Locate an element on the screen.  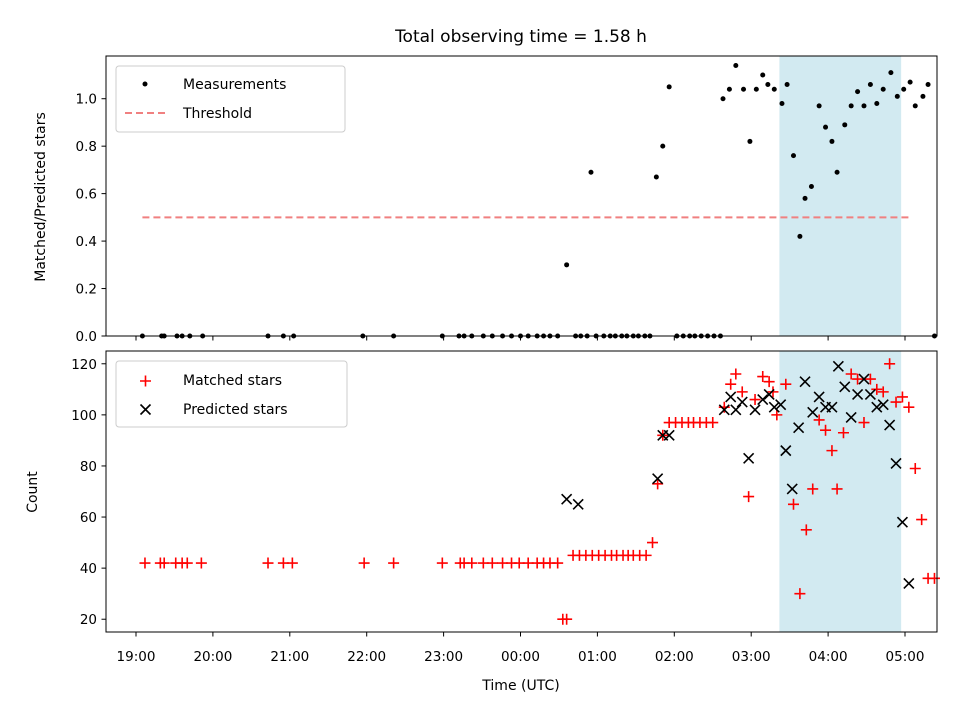
bottom-legend: Matched stars Predicted stars is located at coordinates (231, 394).